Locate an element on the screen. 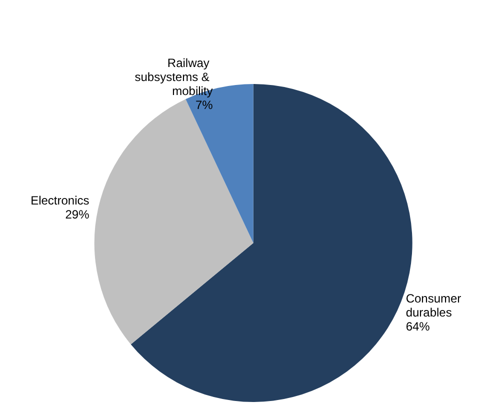  data-label: 29% is located at coordinates (77, 214).